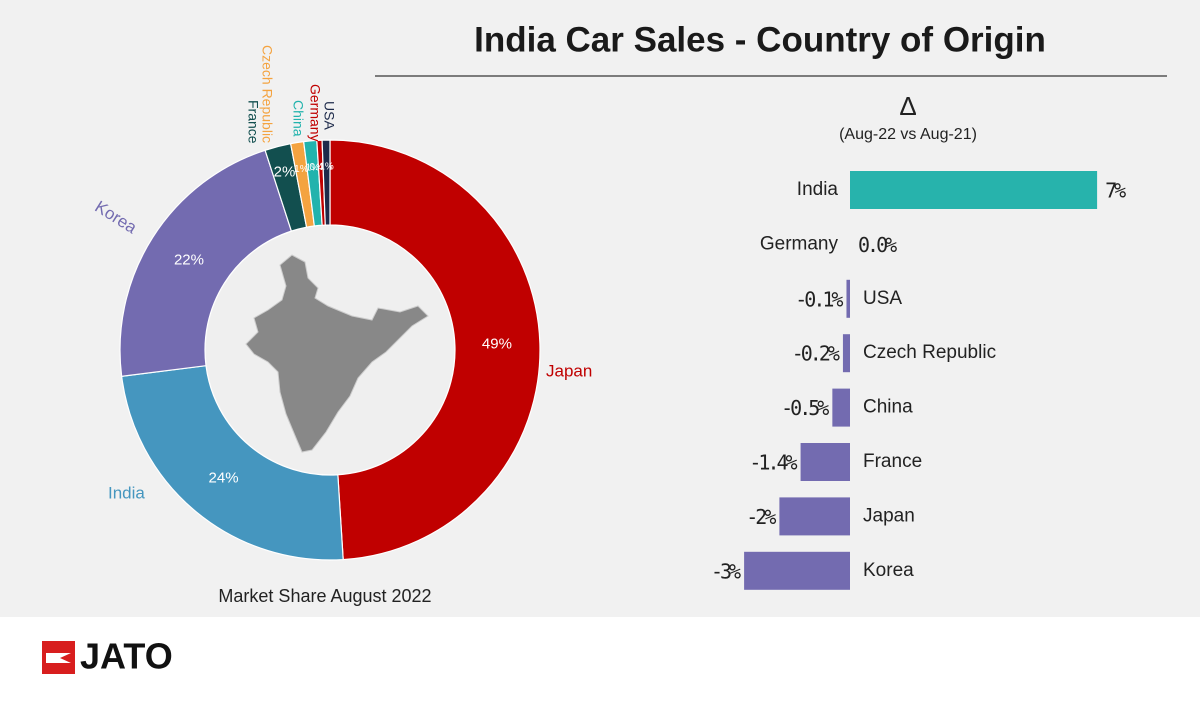  What do you see at coordinates (799, 243) in the screenshot?
I see `category-label: Germany` at bounding box center [799, 243].